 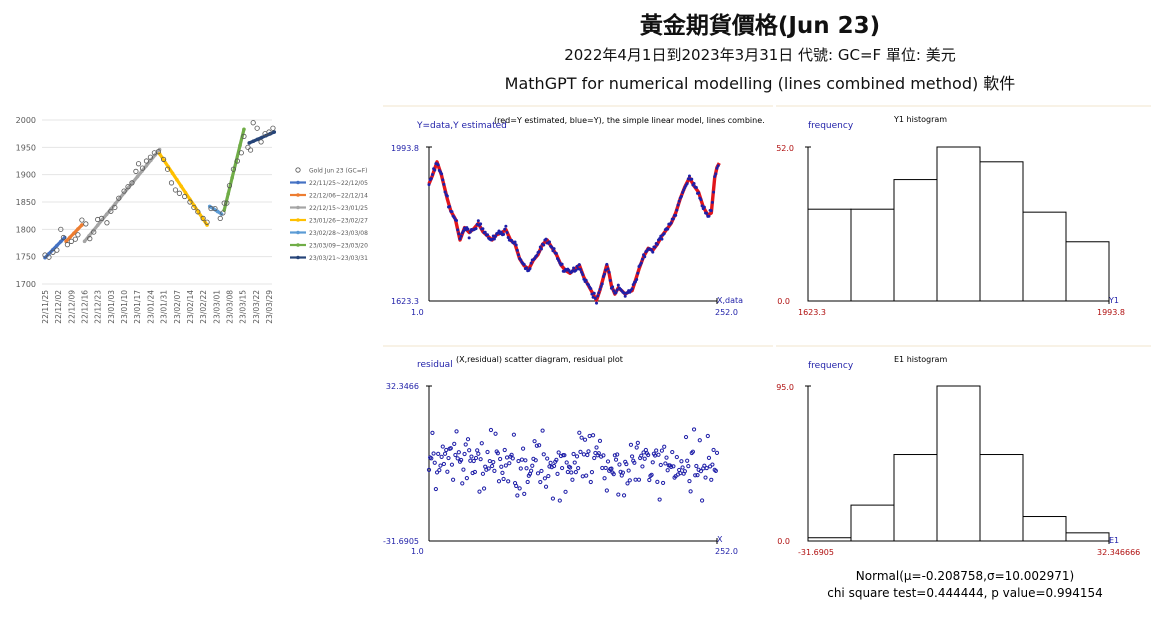 I want to click on x-tick-label: 23/01/17, so click(x=137, y=307).